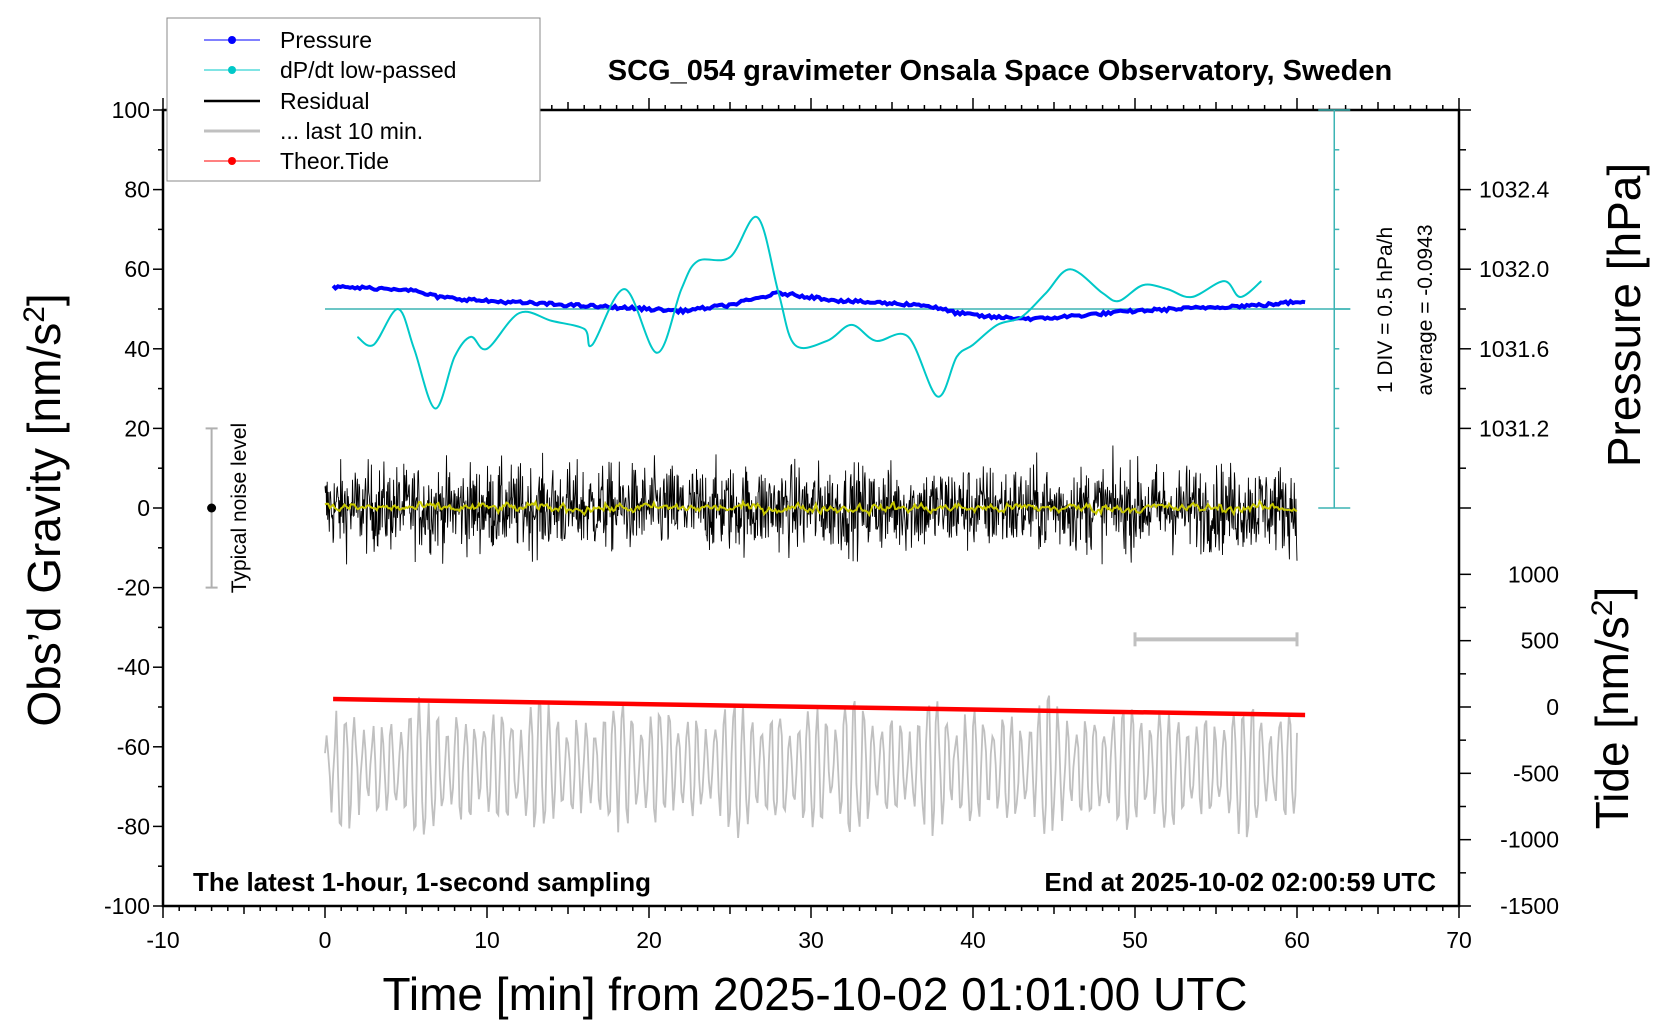 Image resolution: width=1660 pixels, height=1020 pixels. What do you see at coordinates (239, 508) in the screenshot?
I see `noise-label: Typical noise level` at bounding box center [239, 508].